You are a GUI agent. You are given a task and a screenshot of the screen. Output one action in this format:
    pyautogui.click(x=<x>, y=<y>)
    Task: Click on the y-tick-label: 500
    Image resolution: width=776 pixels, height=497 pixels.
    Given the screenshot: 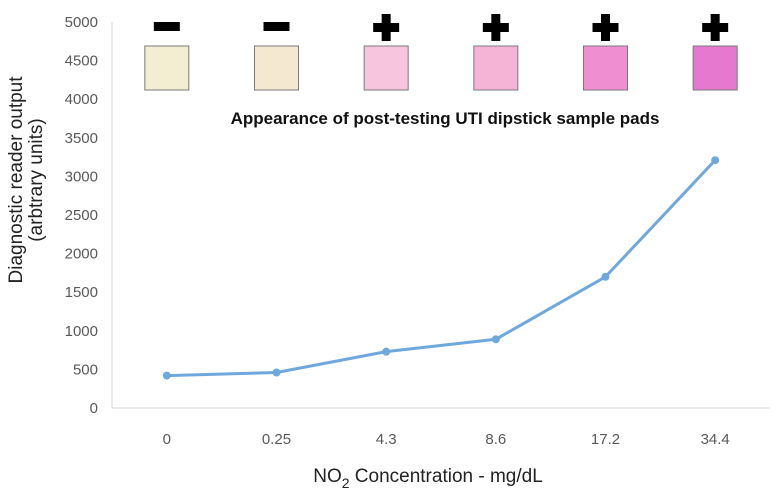 What is the action you would take?
    pyautogui.click(x=85, y=369)
    